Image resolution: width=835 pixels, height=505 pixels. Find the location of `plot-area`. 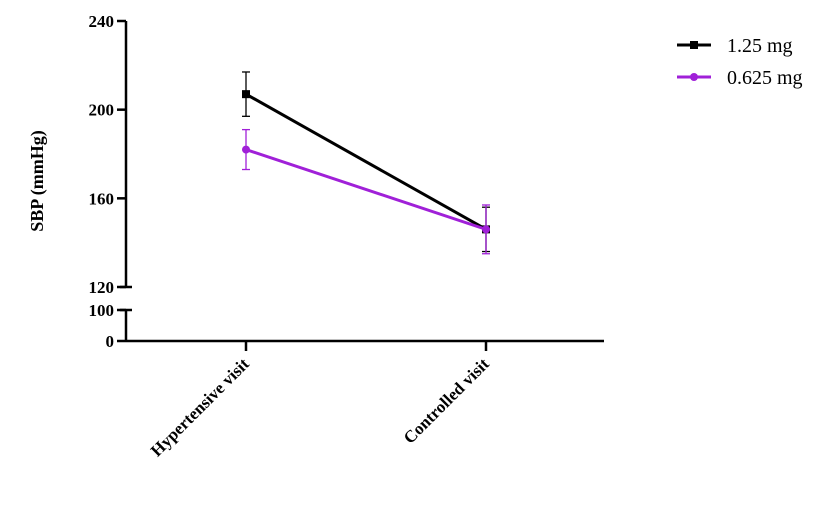

plot-area is located at coordinates (366, 163).